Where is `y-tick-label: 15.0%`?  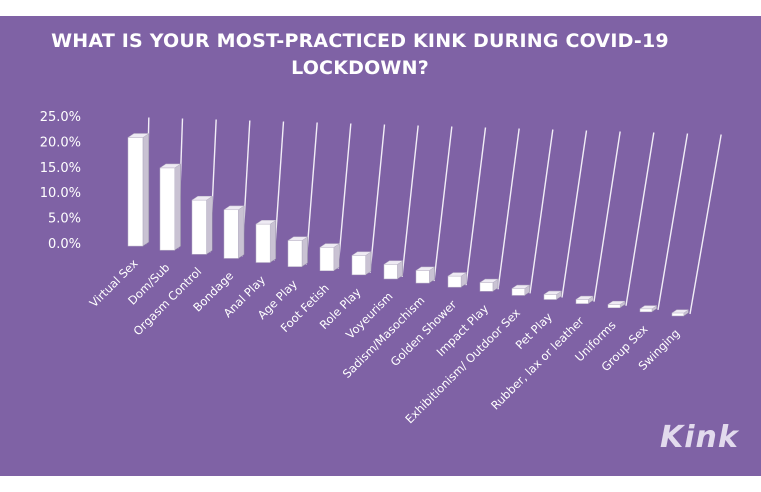 y-tick-label: 15.0% is located at coordinates (60, 168).